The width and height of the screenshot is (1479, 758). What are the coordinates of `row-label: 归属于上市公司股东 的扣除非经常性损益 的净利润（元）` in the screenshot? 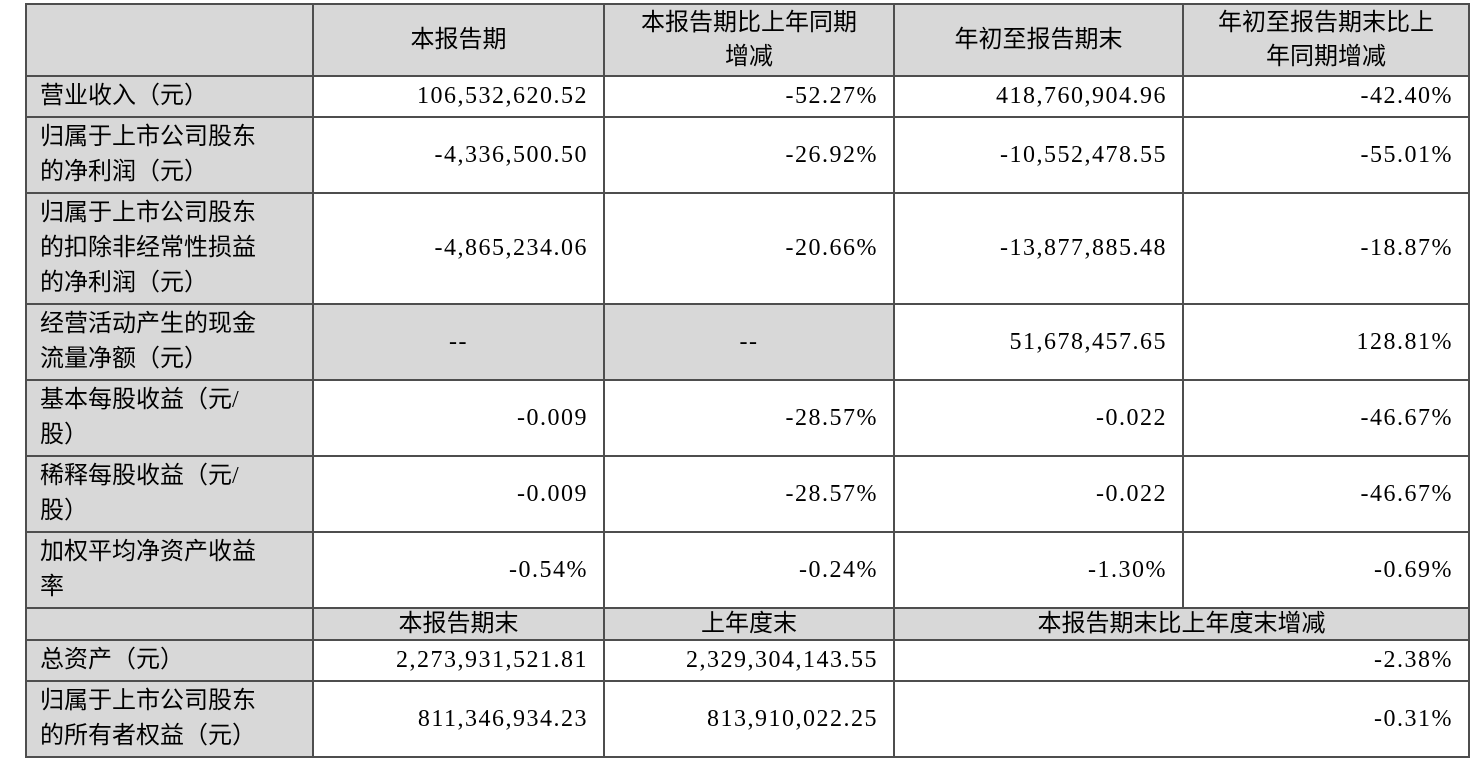 It's located at (169, 248).